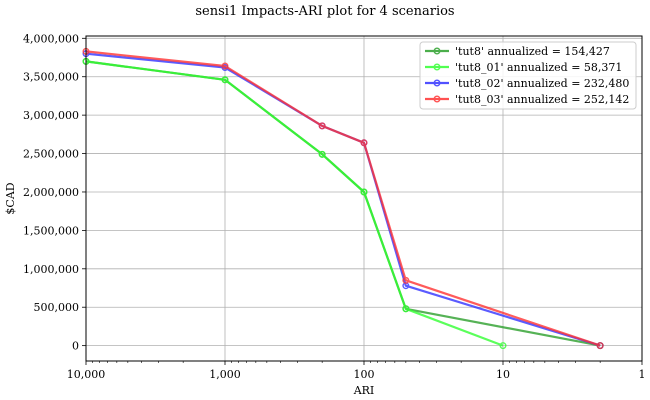  Describe the element at coordinates (51, 77) in the screenshot. I see `y-tick-label: 3,500,000` at that location.